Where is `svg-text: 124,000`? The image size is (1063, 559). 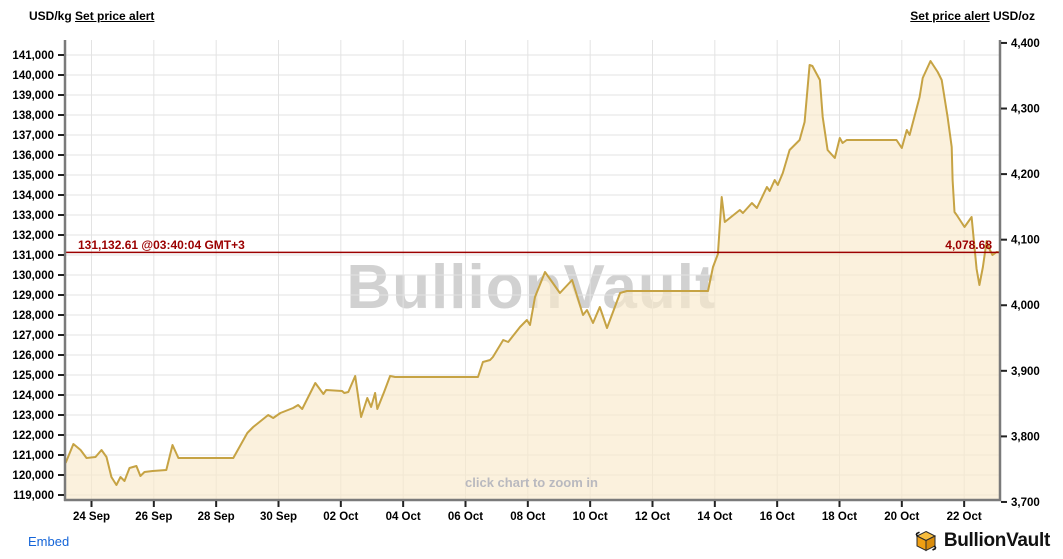 svg-text: 124,000 is located at coordinates (33, 396).